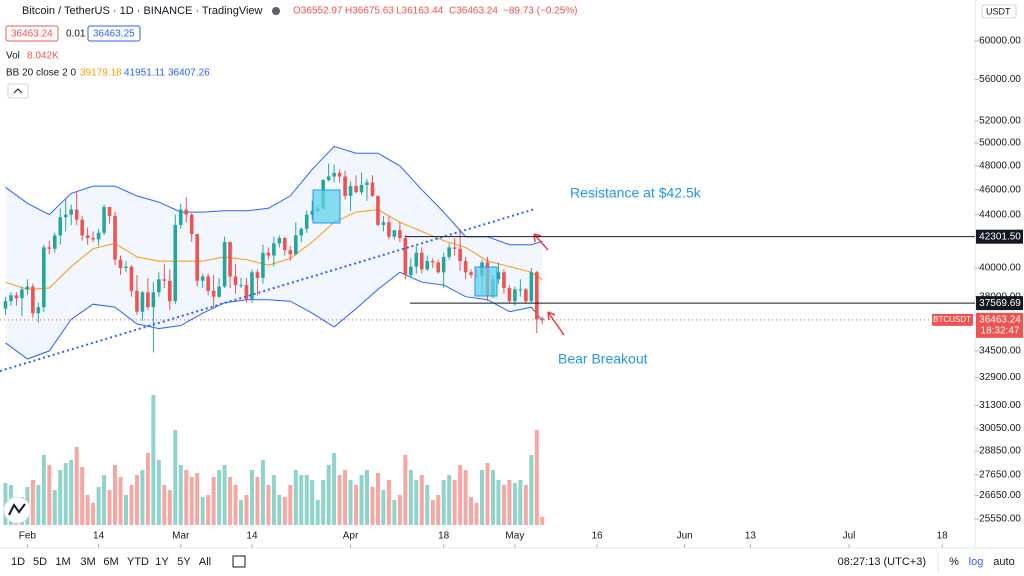 Image resolution: width=1024 pixels, height=576 pixels. I want to click on market-status, so click(276, 11).